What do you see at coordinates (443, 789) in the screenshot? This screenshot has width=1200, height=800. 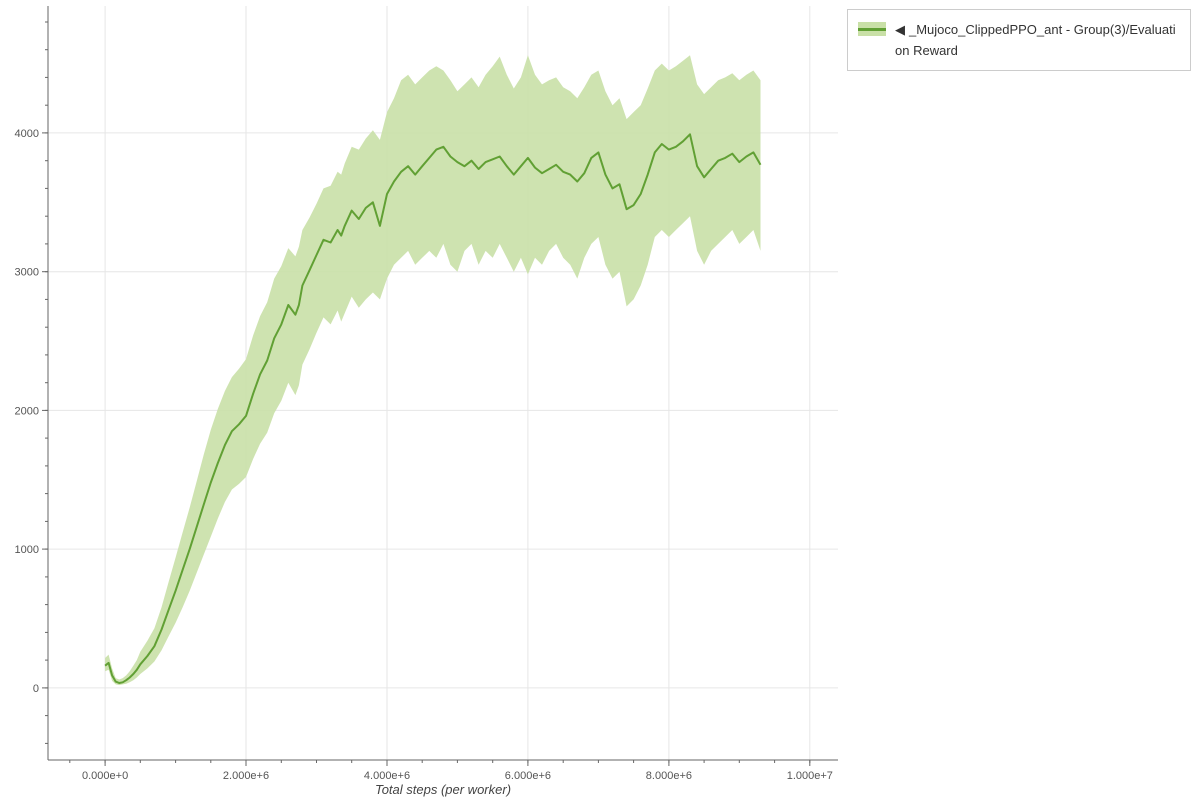 I see `x-axis-title: Total steps (per worker)` at bounding box center [443, 789].